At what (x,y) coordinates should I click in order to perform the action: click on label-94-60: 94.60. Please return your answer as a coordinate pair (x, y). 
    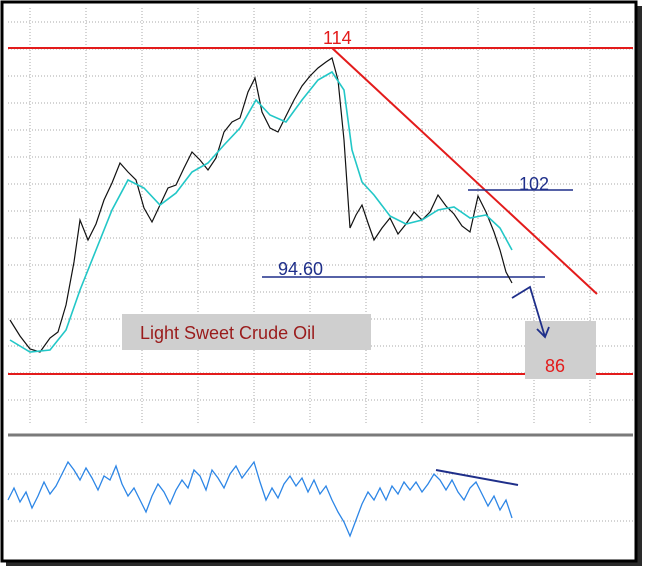
    Looking at the image, I should click on (300, 269).